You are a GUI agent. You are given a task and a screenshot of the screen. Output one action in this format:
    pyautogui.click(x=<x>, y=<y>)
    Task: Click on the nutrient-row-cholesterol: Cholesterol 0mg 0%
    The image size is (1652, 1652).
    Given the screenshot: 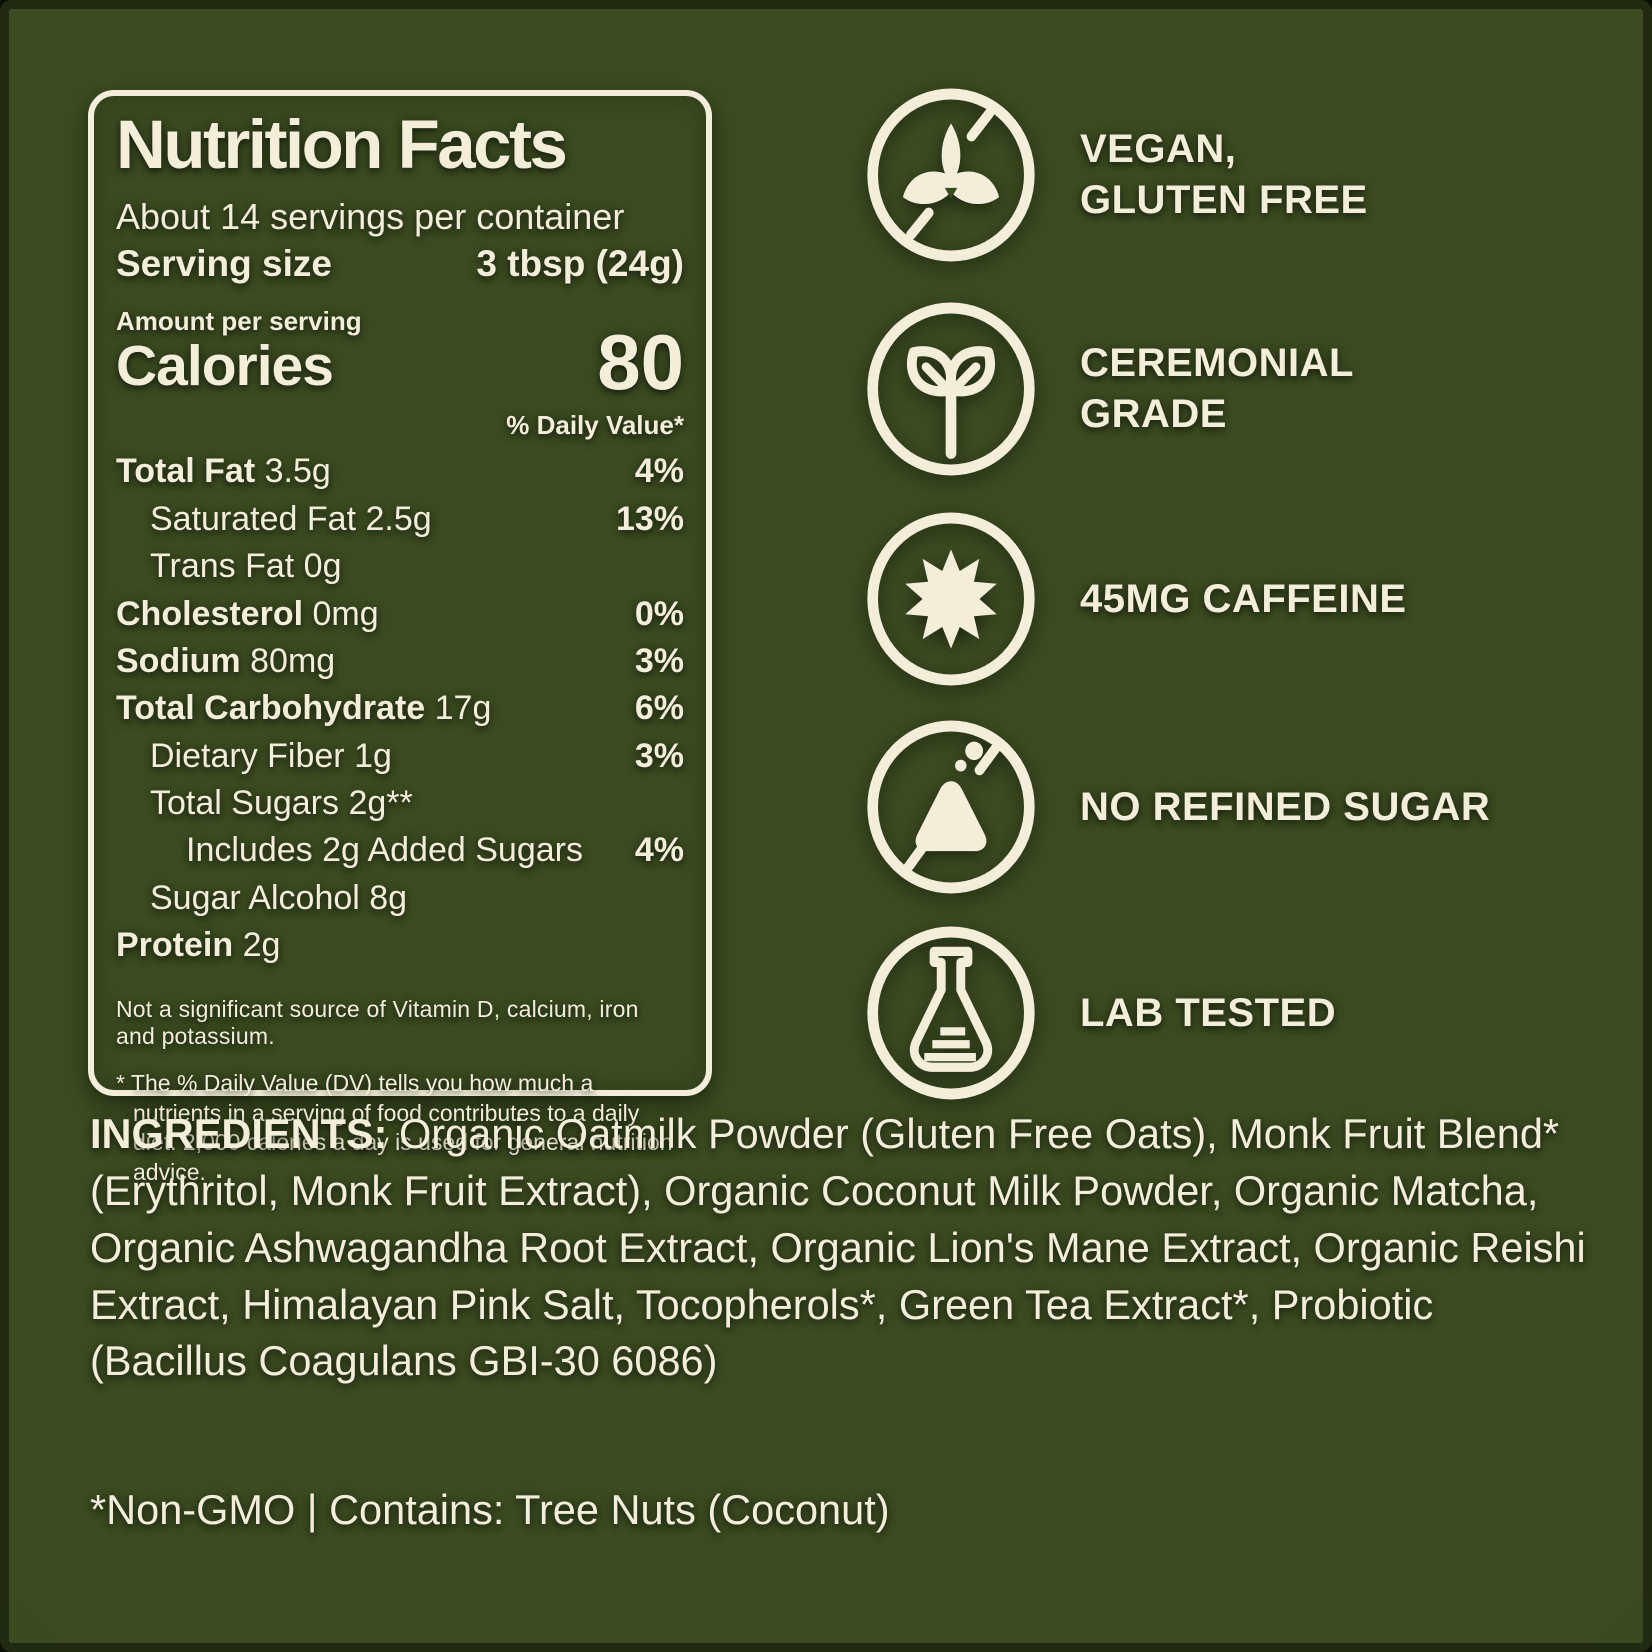 What is the action you would take?
    pyautogui.click(x=400, y=613)
    